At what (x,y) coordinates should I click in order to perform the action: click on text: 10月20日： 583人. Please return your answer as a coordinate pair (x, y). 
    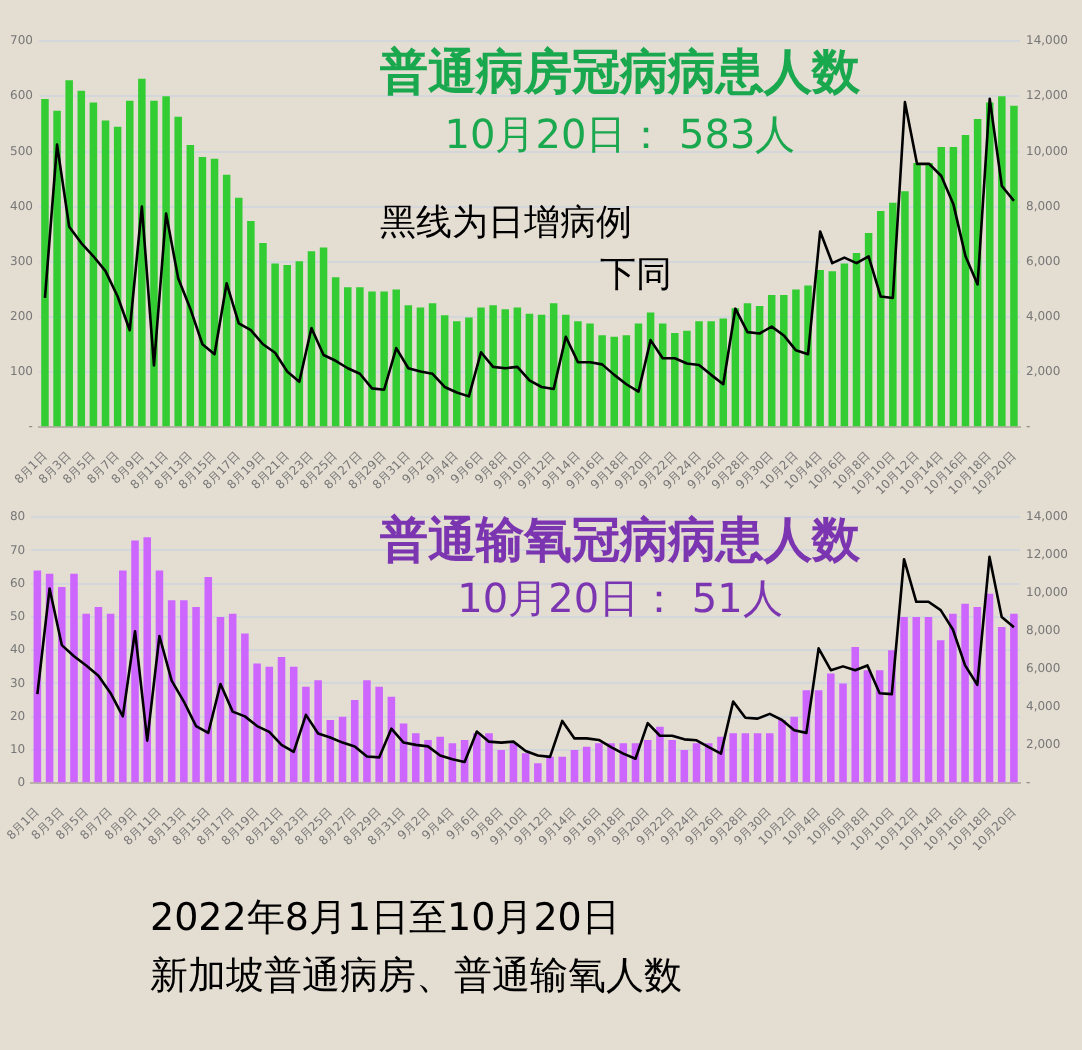
    Looking at the image, I should click on (620, 135).